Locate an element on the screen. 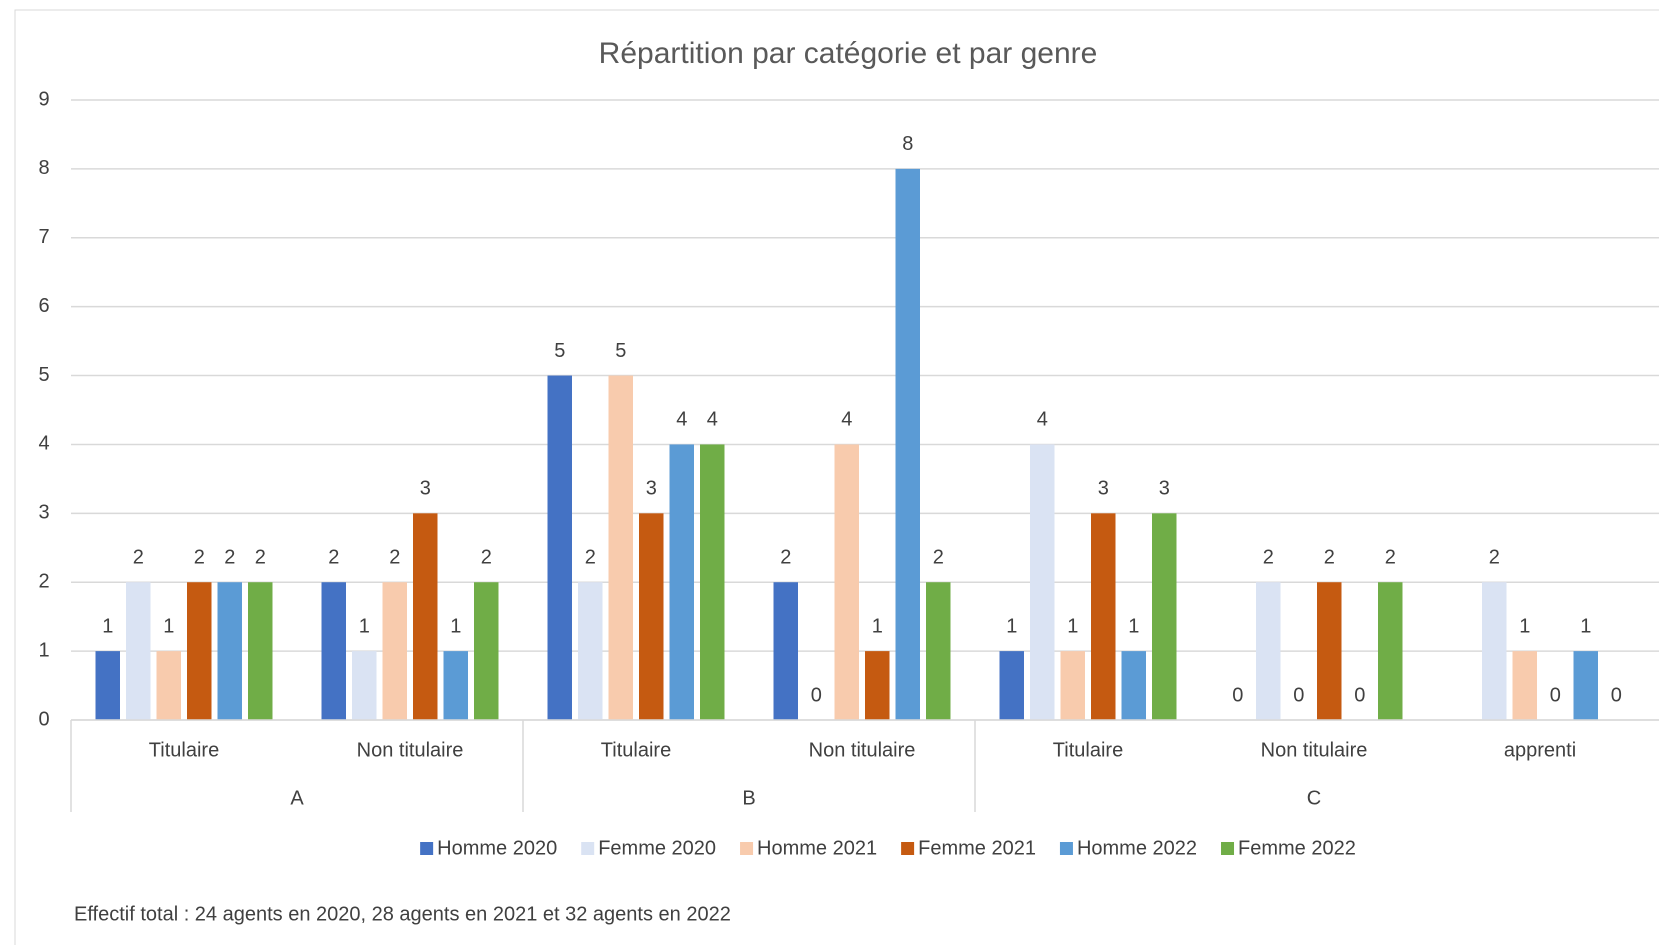 Image resolution: width=1659 pixels, height=945 pixels. y-tick-label: 3 is located at coordinates (43, 513).